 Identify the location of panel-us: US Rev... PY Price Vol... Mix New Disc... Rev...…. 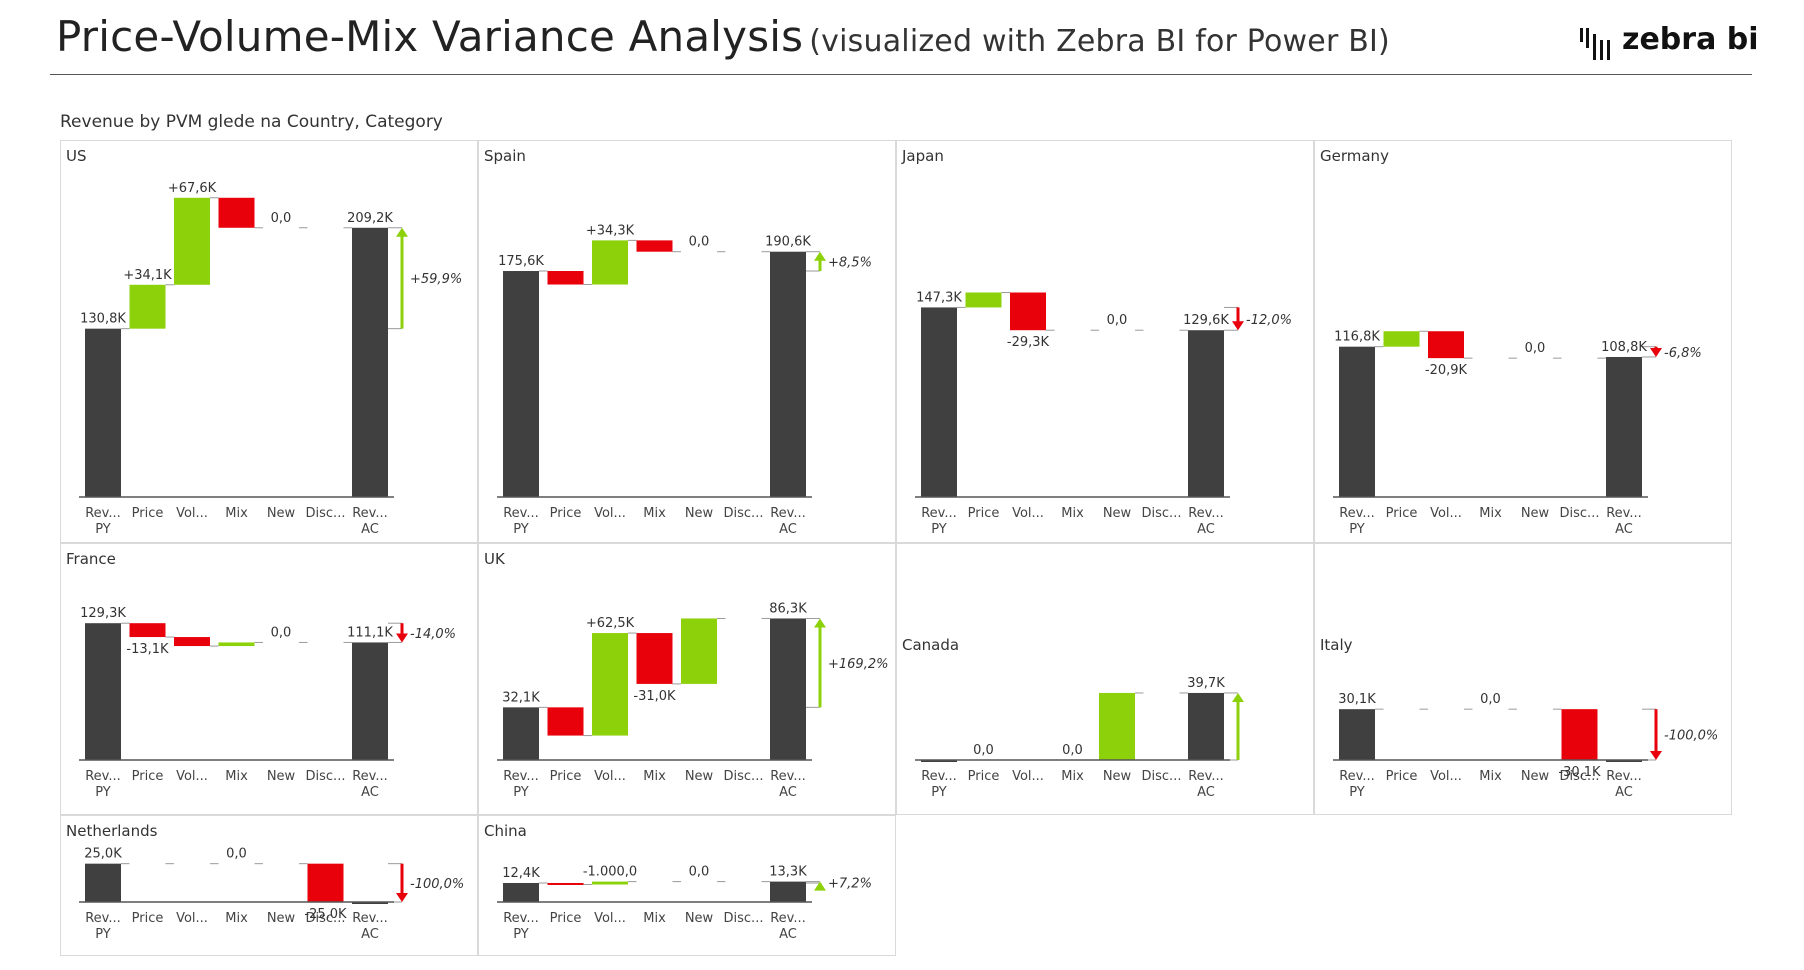
(269, 341).